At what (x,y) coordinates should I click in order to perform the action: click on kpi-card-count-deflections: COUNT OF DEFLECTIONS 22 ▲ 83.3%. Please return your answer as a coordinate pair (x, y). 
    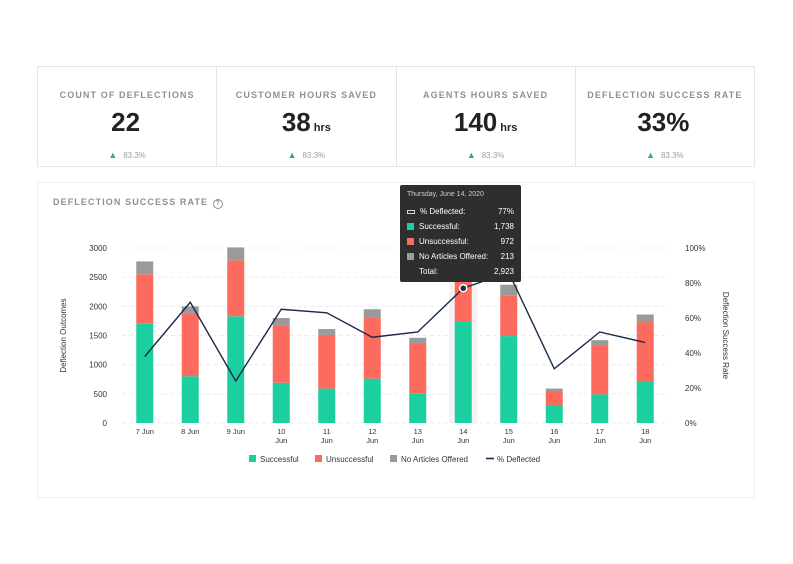
    Looking at the image, I should click on (128, 116).